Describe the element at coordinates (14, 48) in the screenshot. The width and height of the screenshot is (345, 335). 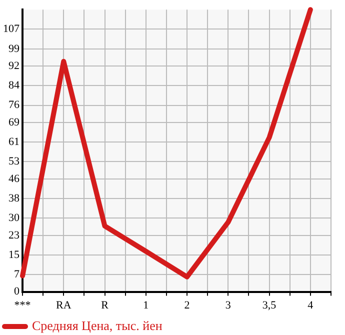
I see `y-tick-label: 99` at that location.